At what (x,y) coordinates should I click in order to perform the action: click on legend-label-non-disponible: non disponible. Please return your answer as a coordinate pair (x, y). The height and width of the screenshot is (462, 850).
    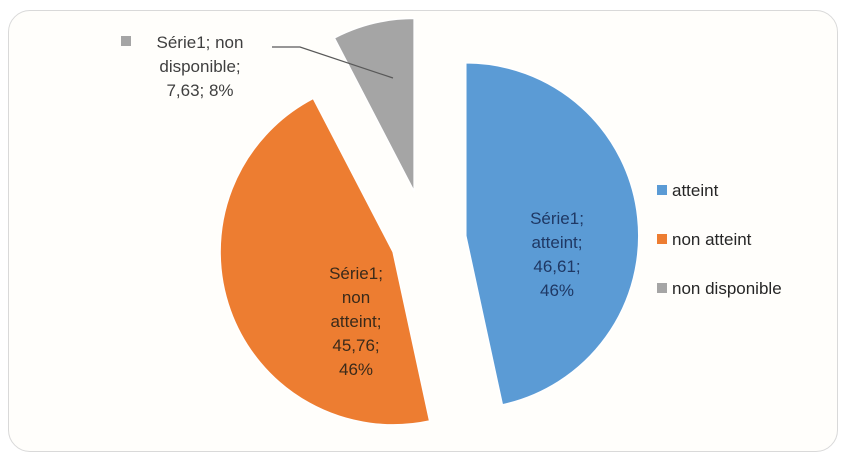
    Looking at the image, I should click on (727, 288).